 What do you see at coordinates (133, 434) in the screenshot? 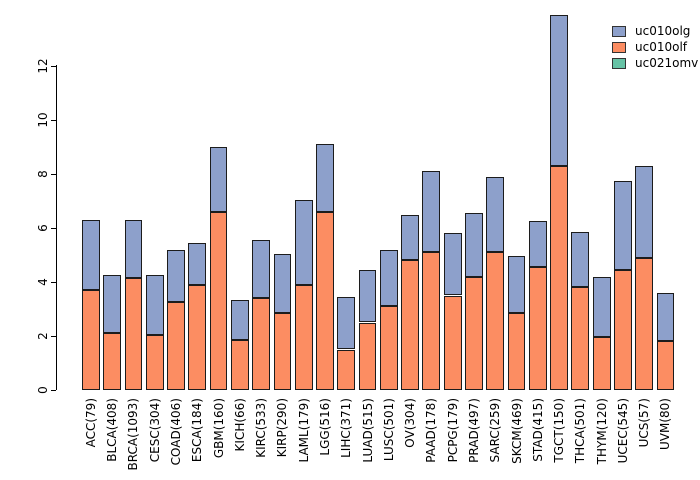
I see `x-category-label-text: BRCA(1093)` at bounding box center [133, 434].